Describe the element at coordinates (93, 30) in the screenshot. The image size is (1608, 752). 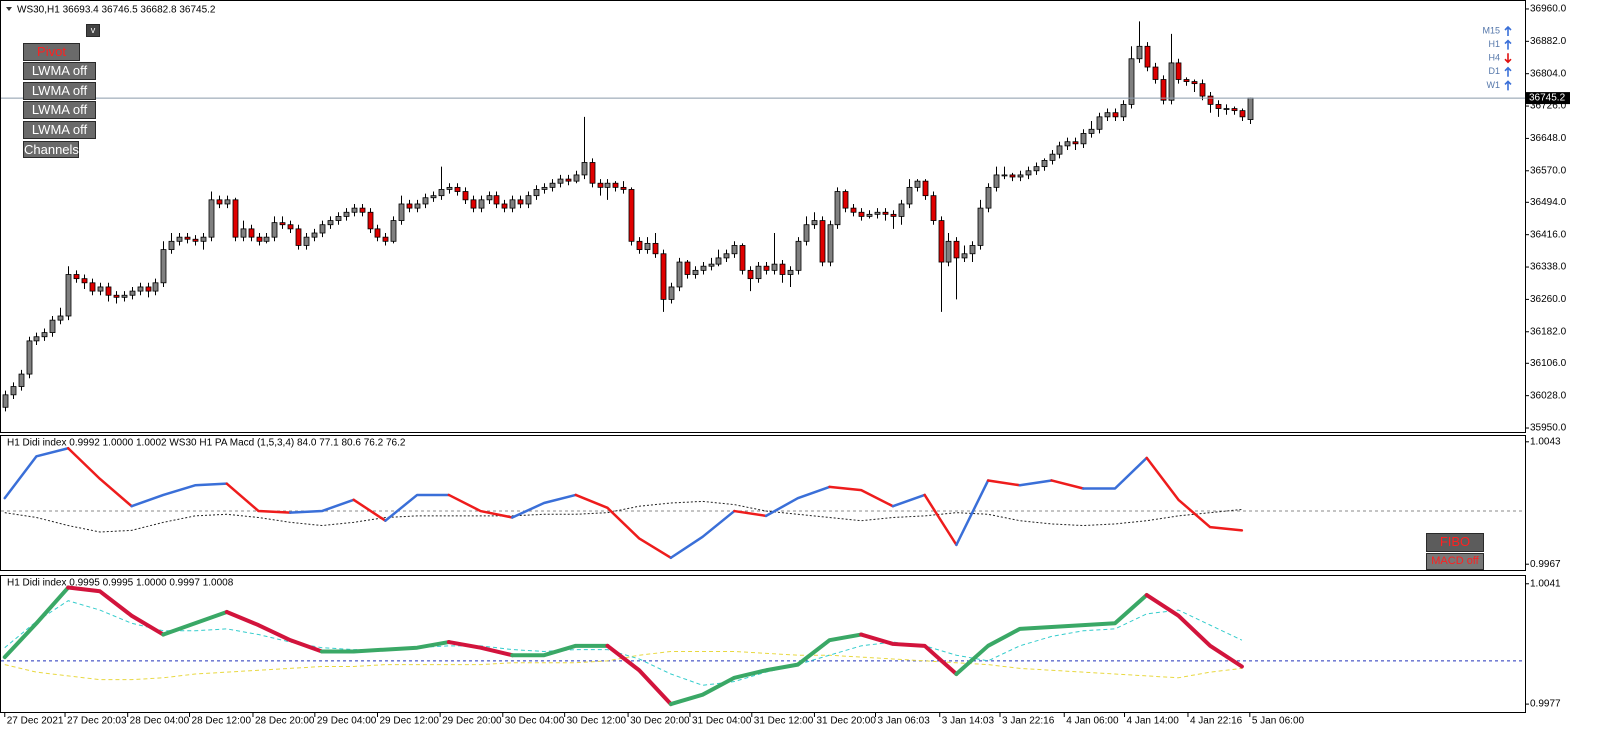
I see `toggle-button: v` at that location.